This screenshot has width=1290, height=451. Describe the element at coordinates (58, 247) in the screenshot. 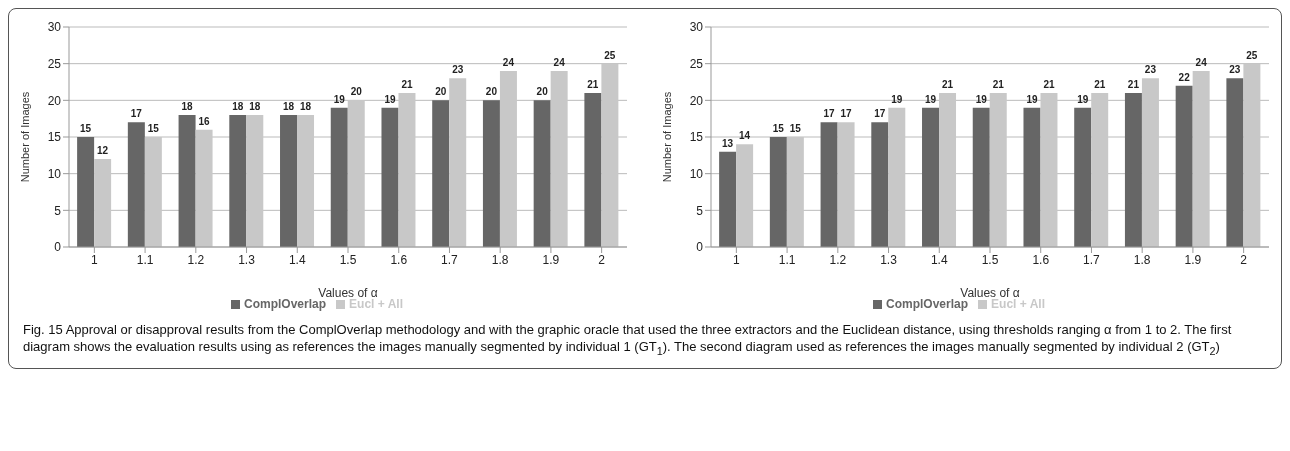

I see `y-tick-label: 0` at that location.